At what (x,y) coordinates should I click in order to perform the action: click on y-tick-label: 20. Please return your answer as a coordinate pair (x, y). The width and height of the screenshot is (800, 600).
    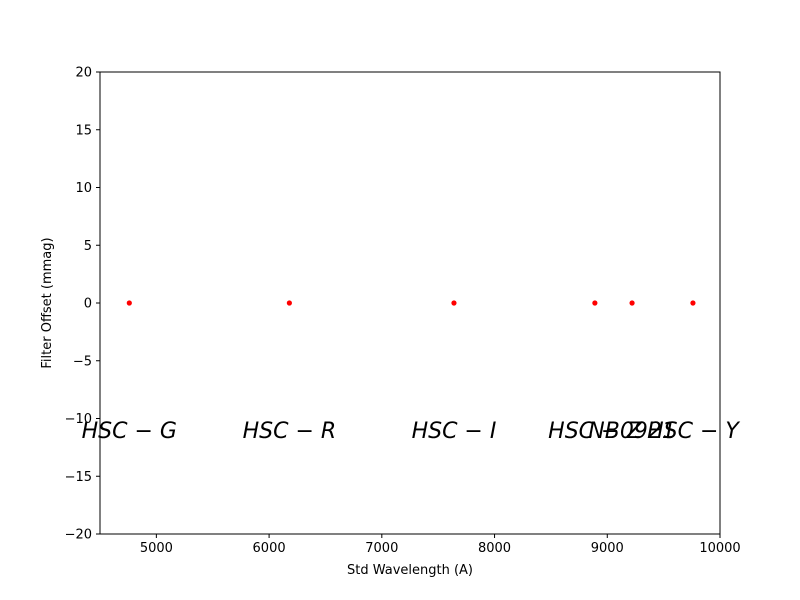
    Looking at the image, I should click on (83, 73).